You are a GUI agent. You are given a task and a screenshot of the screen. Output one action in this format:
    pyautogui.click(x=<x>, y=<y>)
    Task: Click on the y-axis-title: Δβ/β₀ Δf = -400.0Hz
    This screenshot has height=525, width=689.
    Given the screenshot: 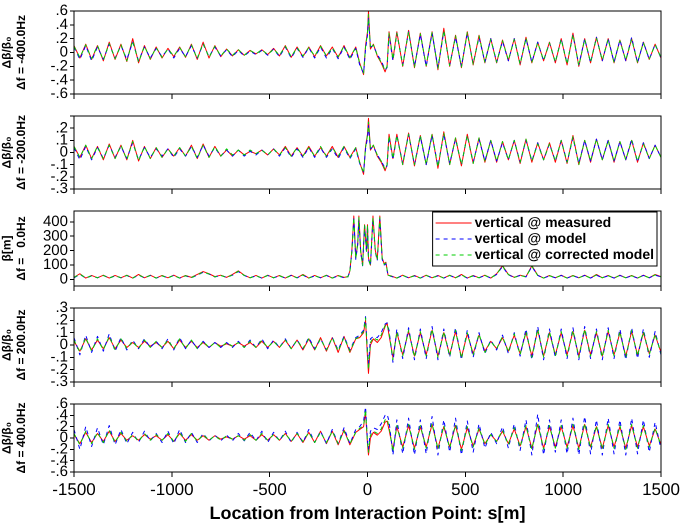 What is the action you would take?
    pyautogui.click(x=14, y=52)
    